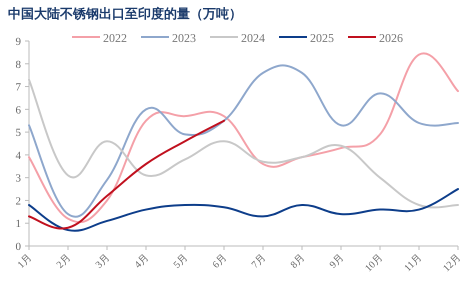  I want to click on x-tick-label: 8月, so click(298, 261).